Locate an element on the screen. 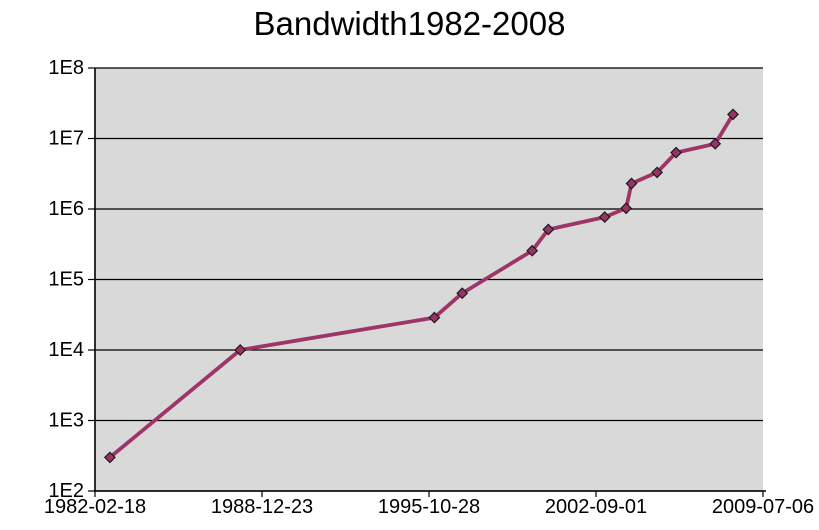  x-axis-tick-label: 1982-02-18 is located at coordinates (95, 507).